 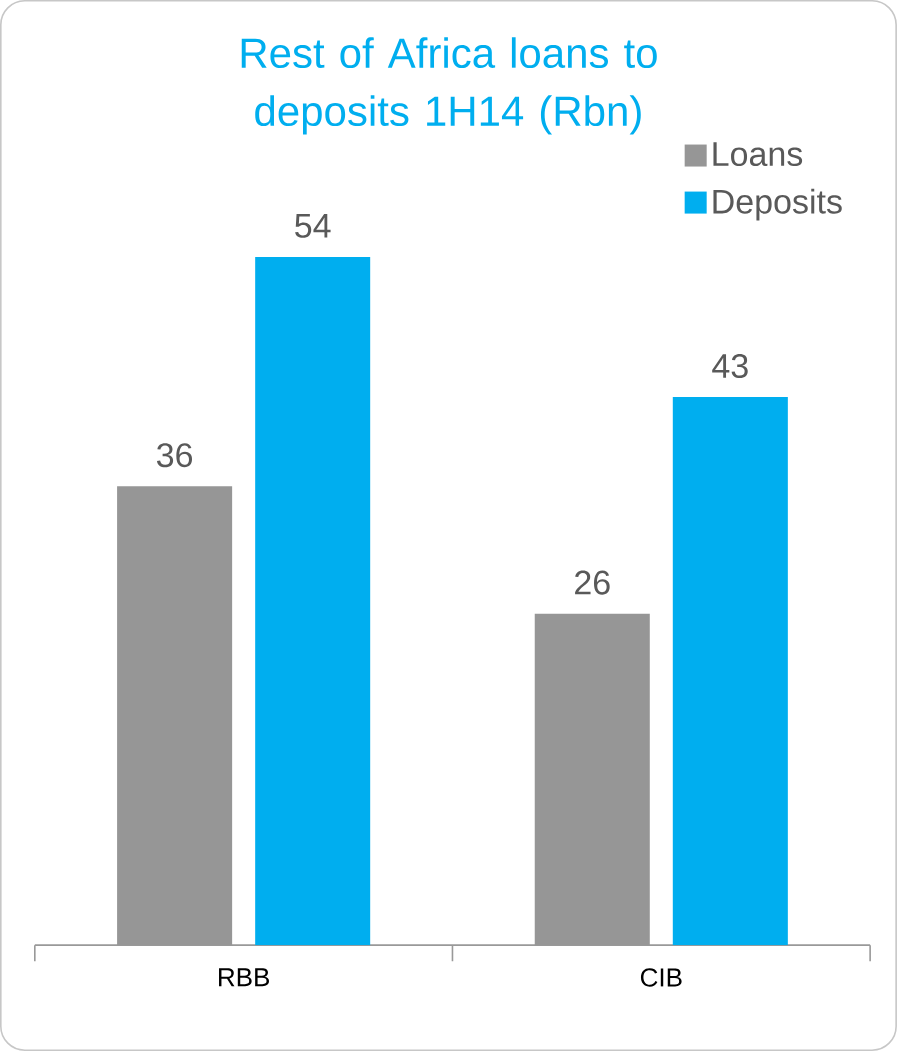 I want to click on data-label: 36, so click(x=175, y=455).